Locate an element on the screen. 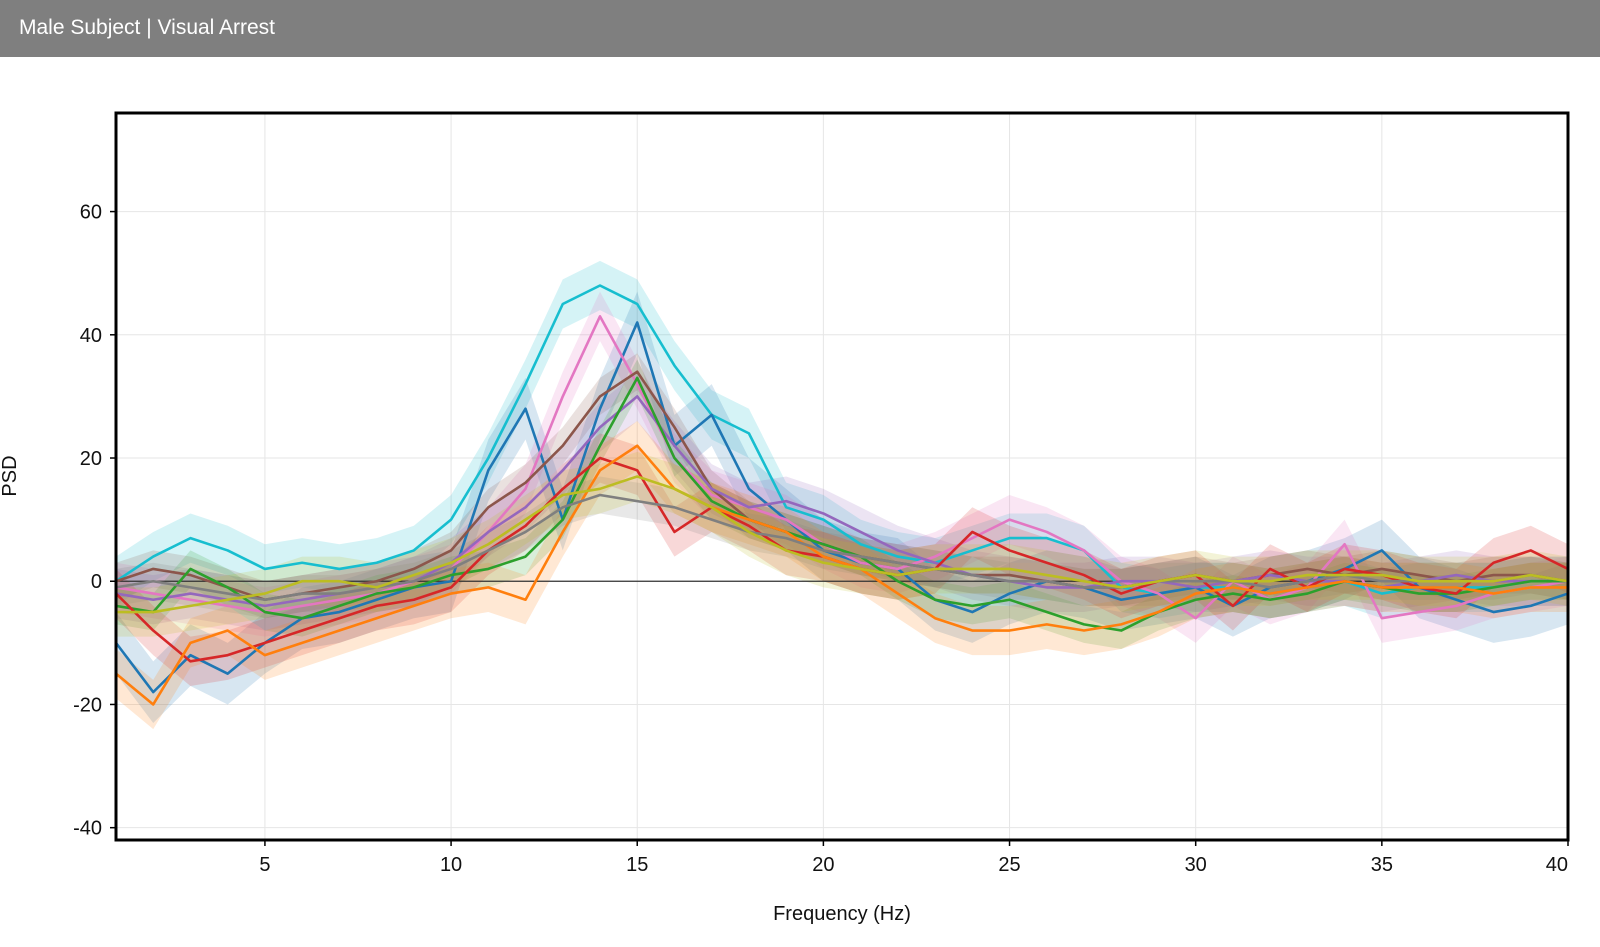  x-tick-label: 10 is located at coordinates (451, 865).